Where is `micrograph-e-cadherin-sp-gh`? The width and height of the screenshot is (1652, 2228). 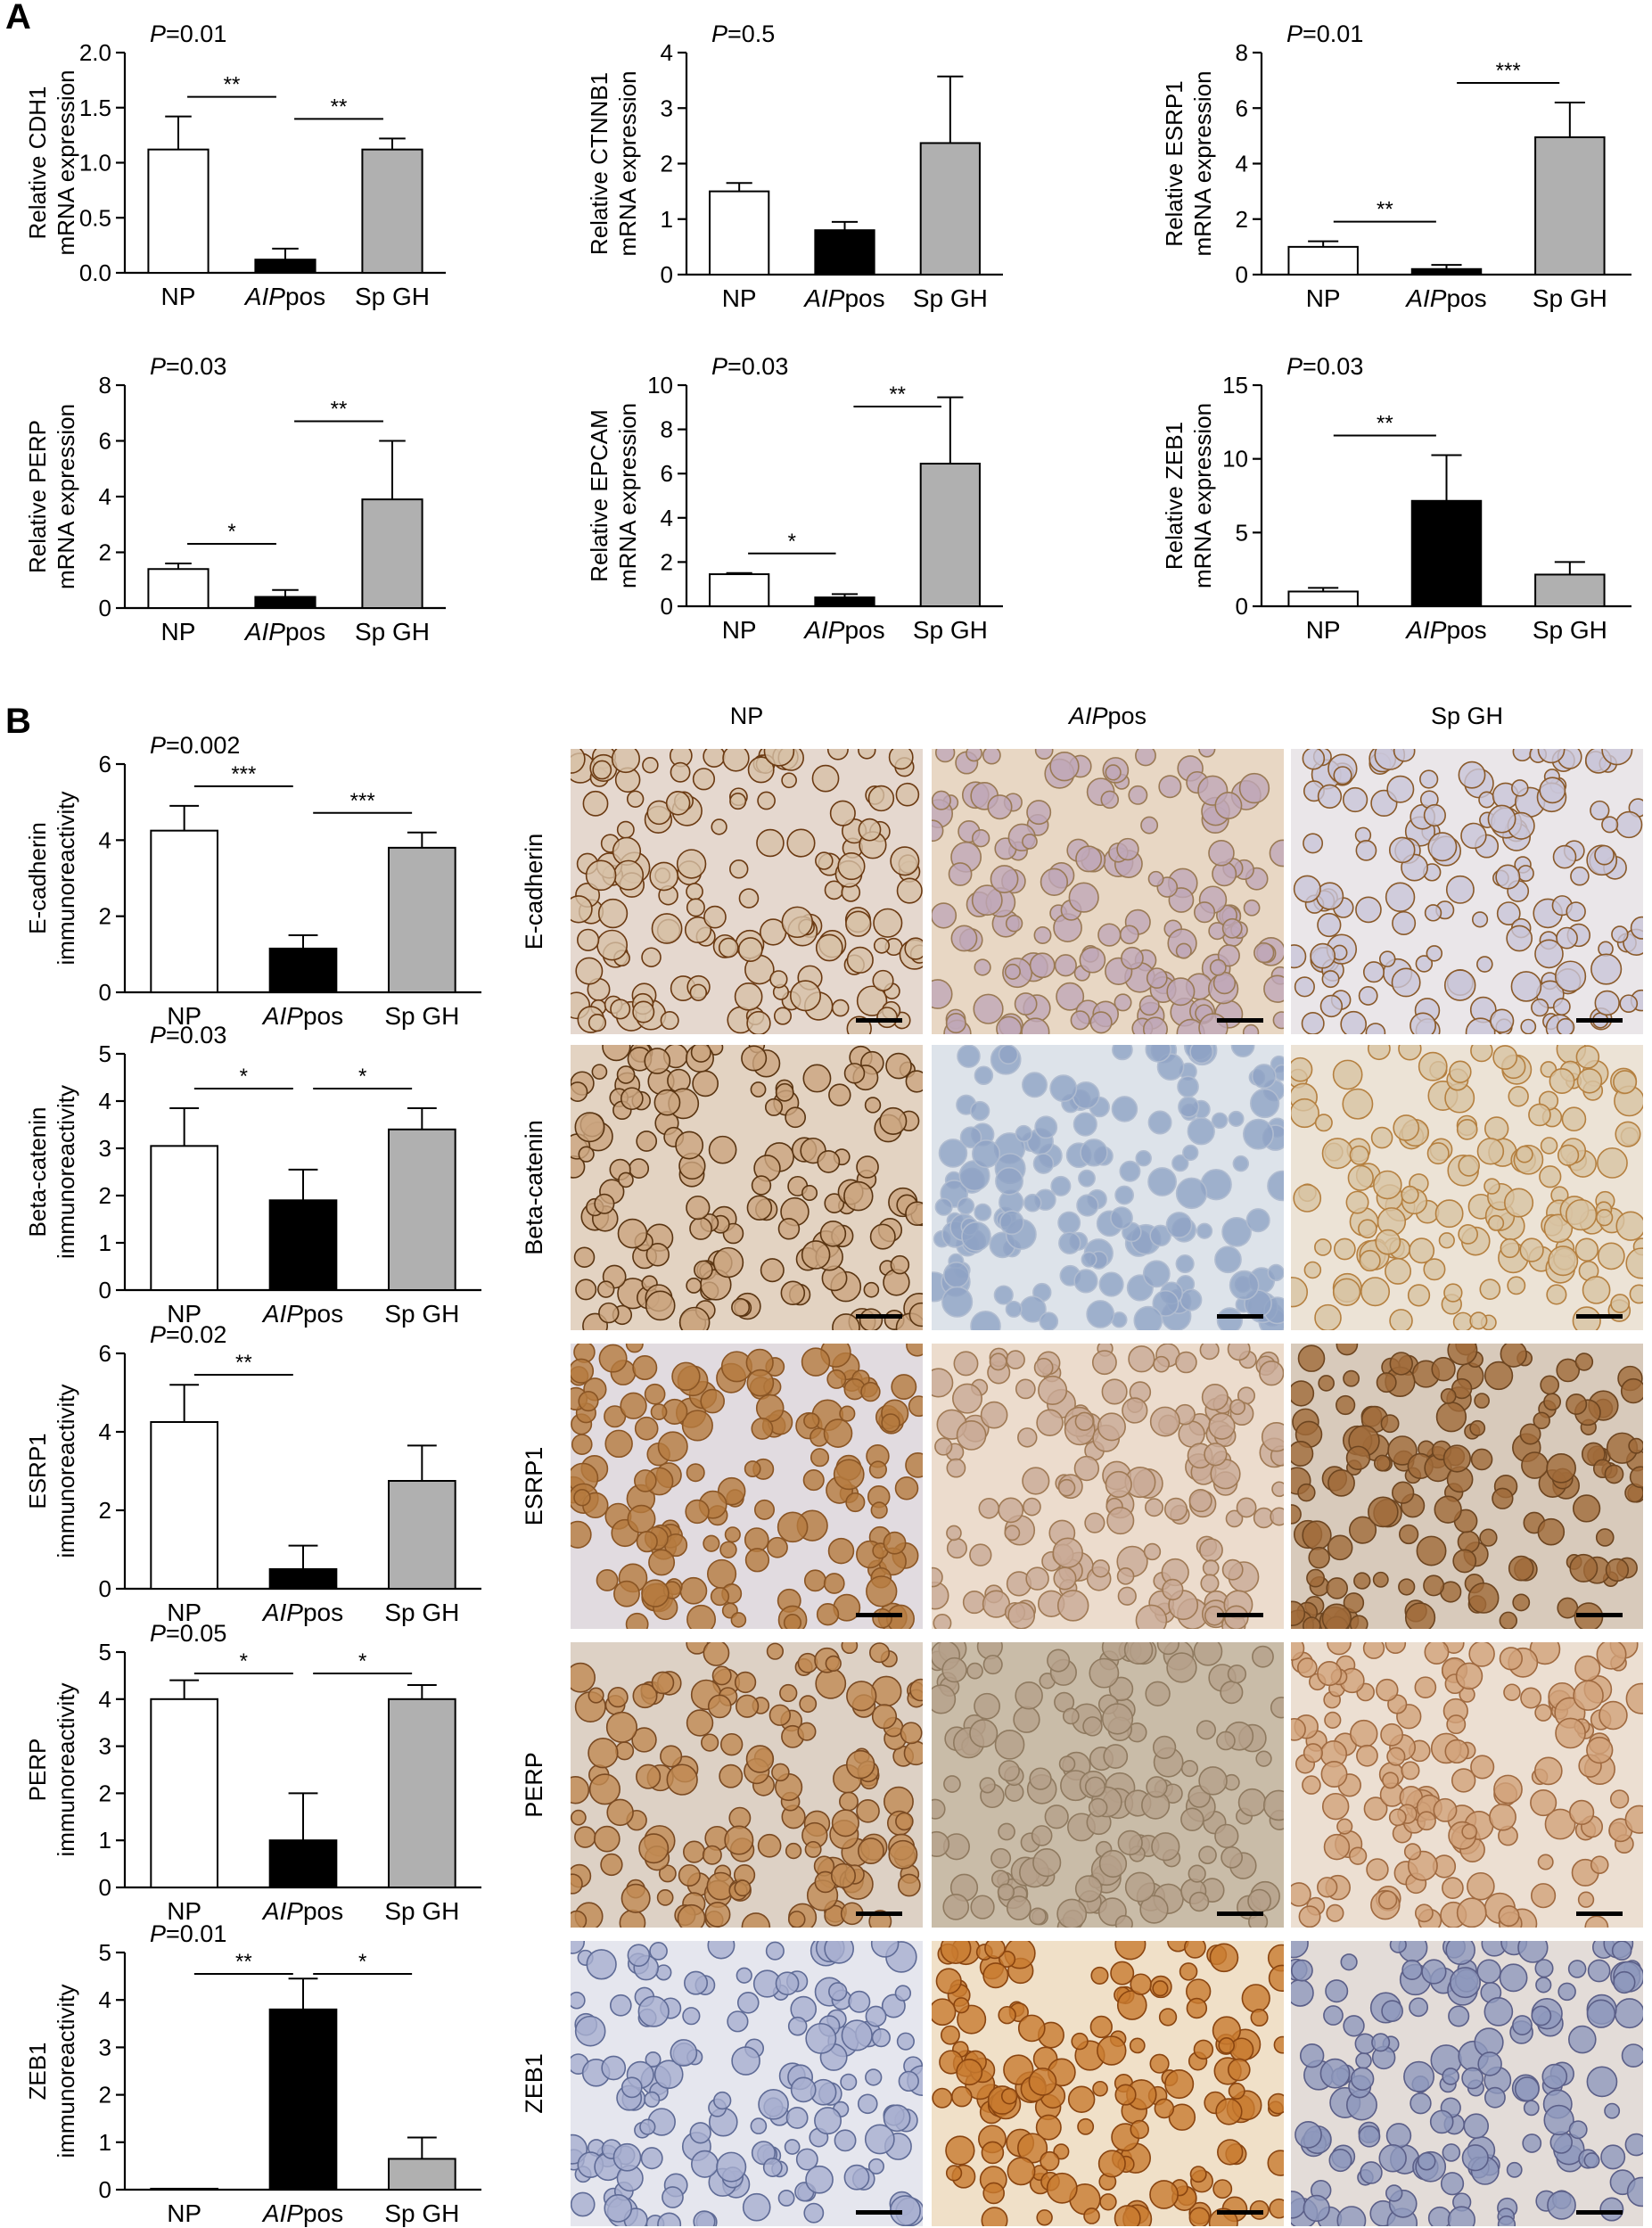
micrograph-e-cadherin-sp-gh is located at coordinates (1467, 891).